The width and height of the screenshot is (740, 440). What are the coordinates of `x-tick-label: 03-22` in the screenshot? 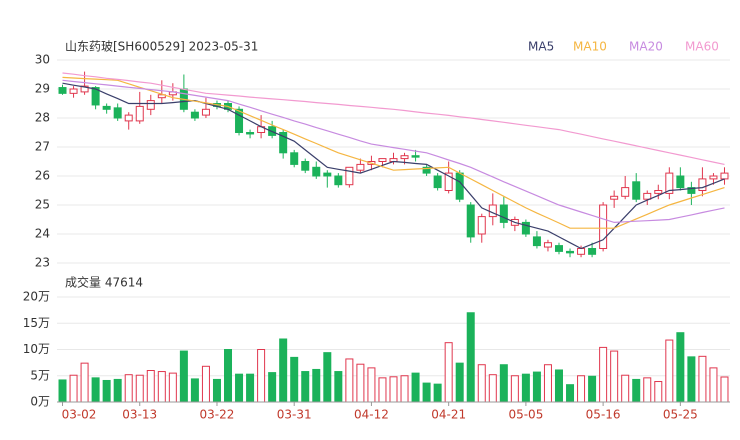 It's located at (217, 415).